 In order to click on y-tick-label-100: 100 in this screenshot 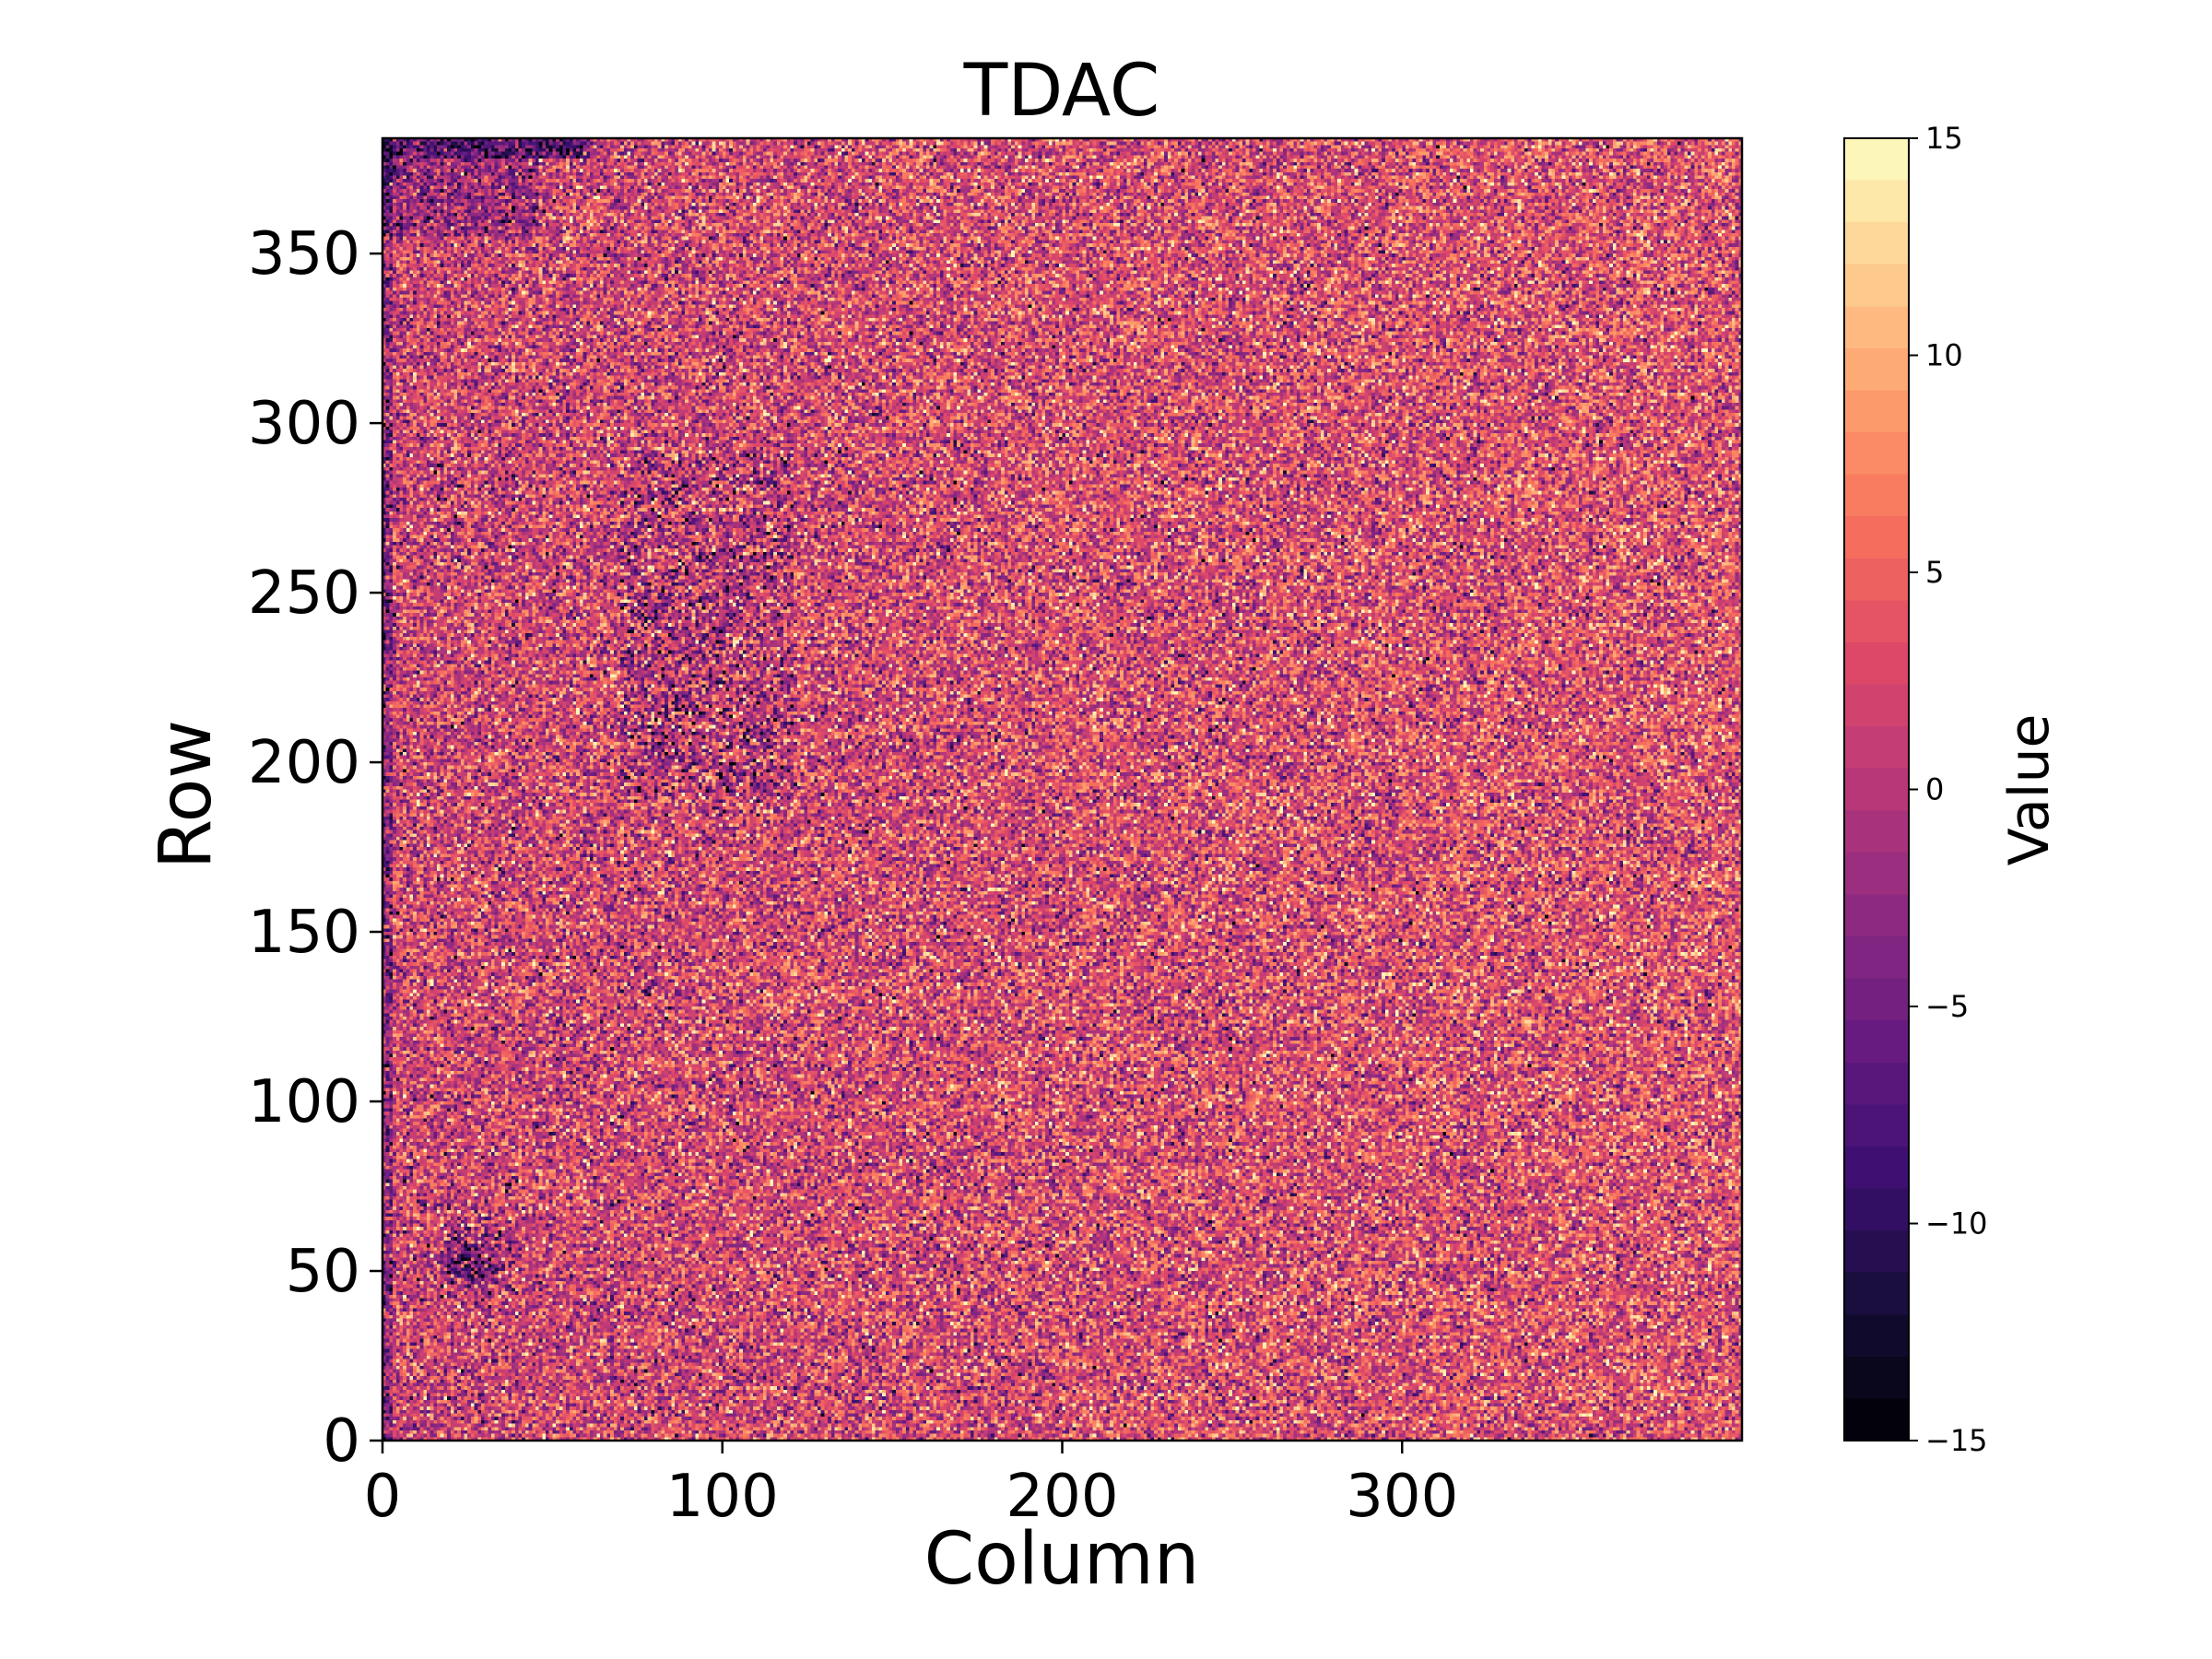, I will do `click(304, 1102)`.